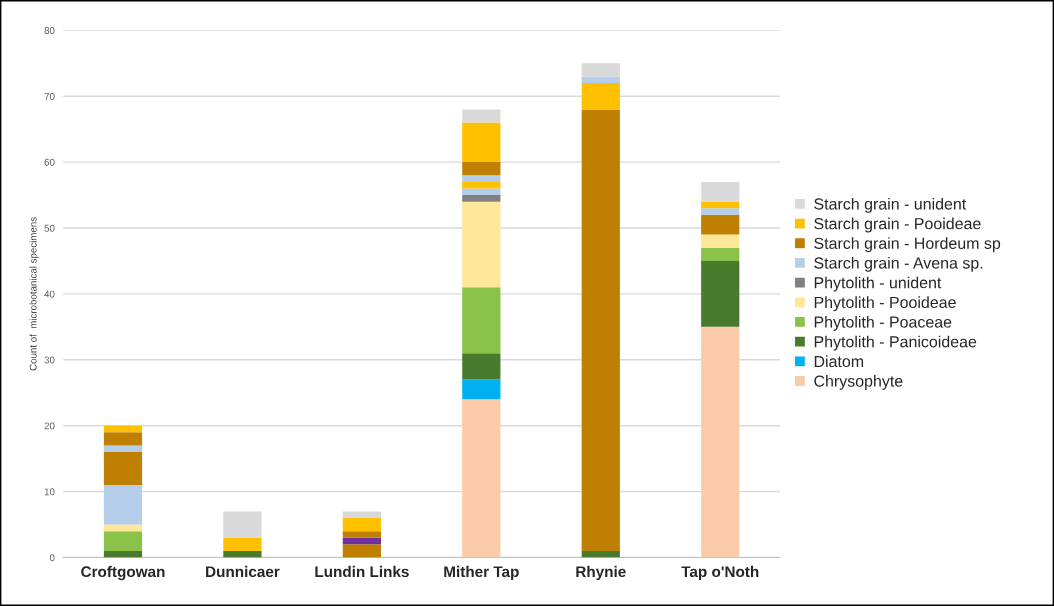  I want to click on legend-label: Phytolith - Pooideae, so click(885, 304).